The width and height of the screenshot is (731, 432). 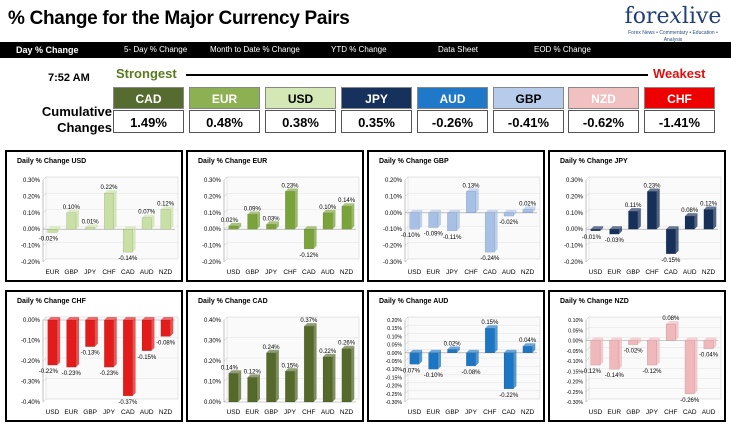 I want to click on data-label: 0.10%, so click(x=72, y=208).